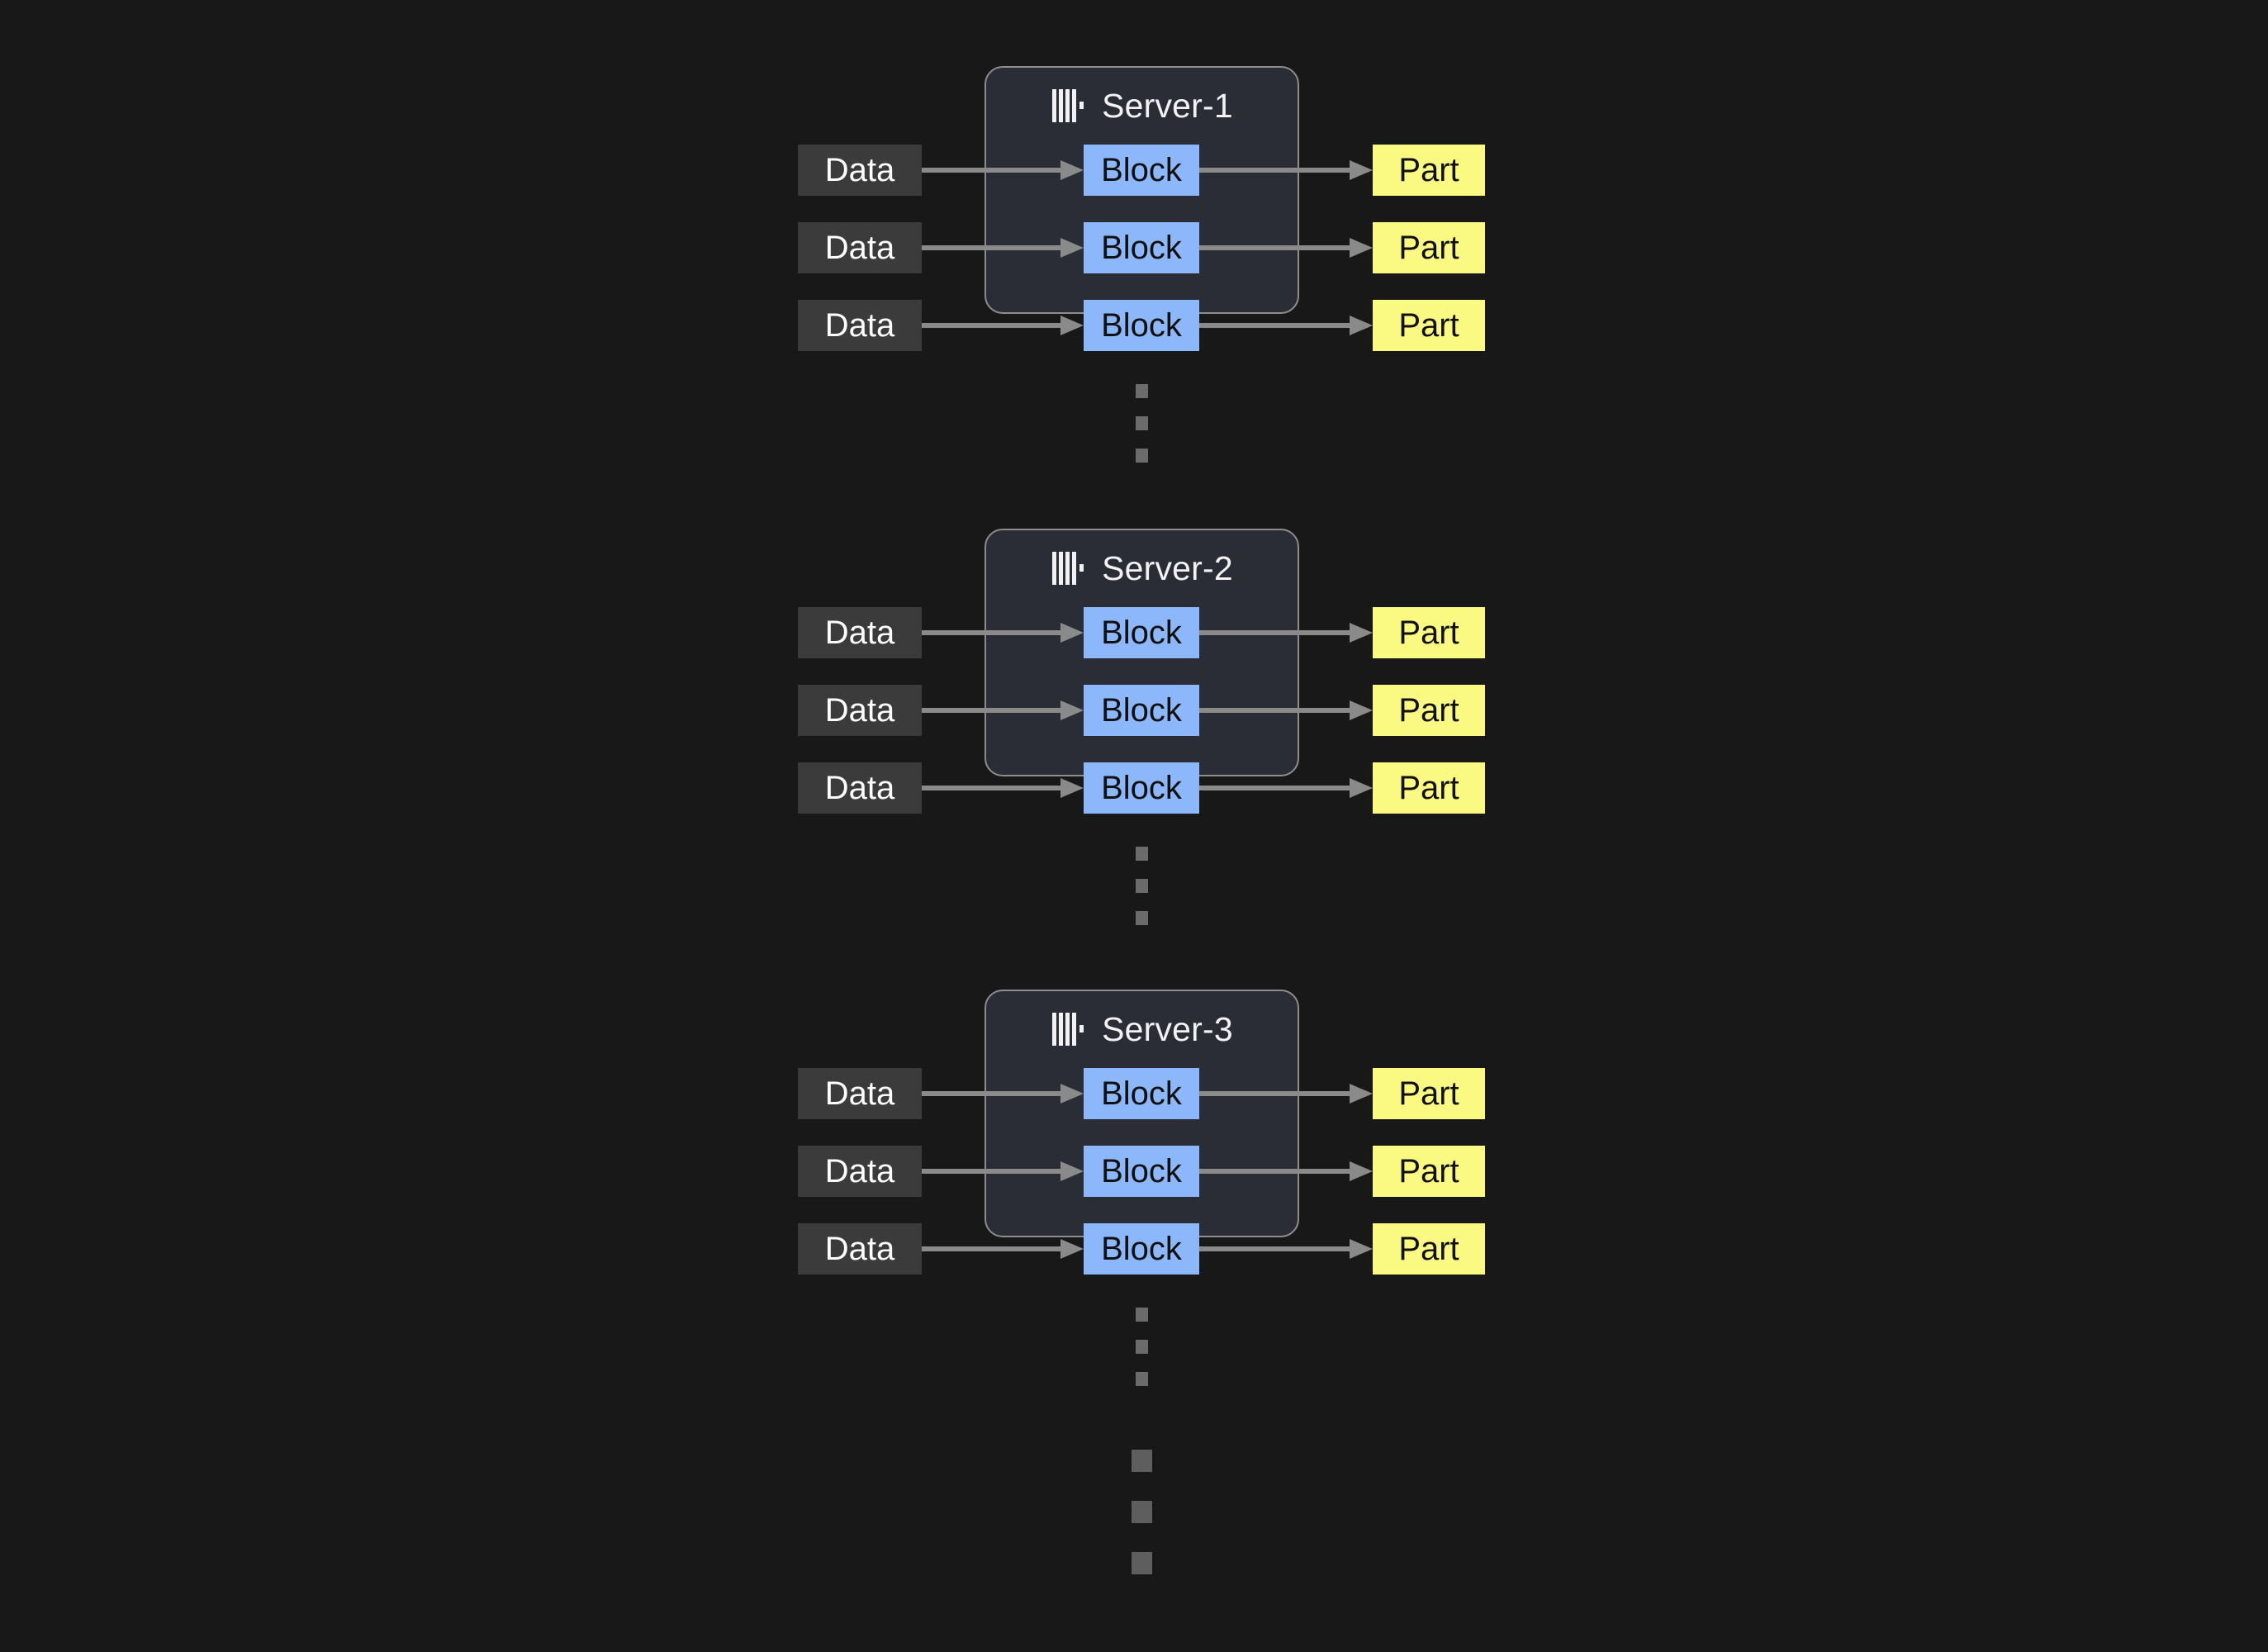 The image size is (2268, 1652). I want to click on more-servers-ellipsis, so click(1142, 1512).